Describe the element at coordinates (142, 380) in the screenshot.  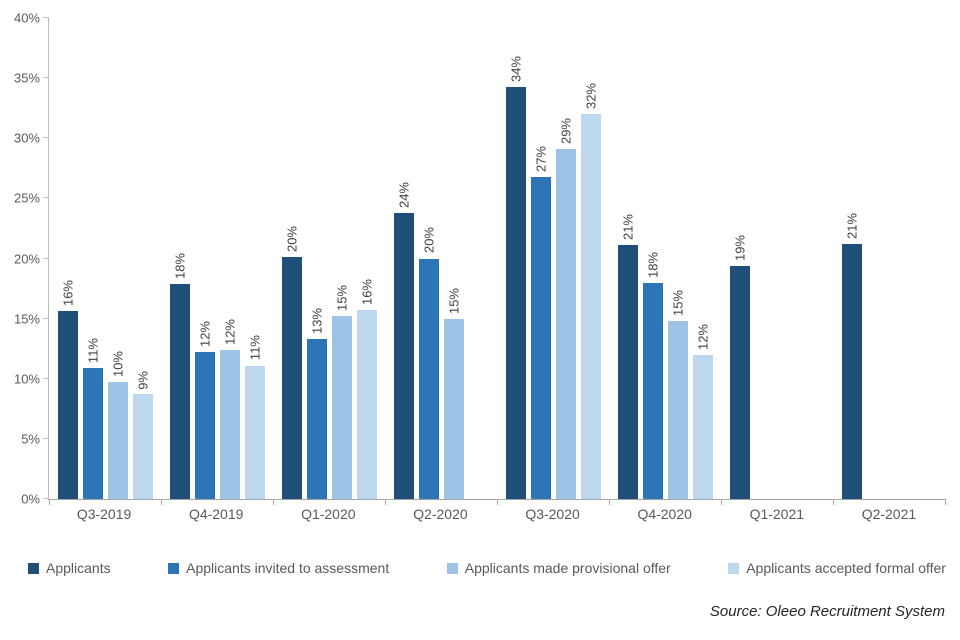
I see `bar-value-label: 9%` at that location.